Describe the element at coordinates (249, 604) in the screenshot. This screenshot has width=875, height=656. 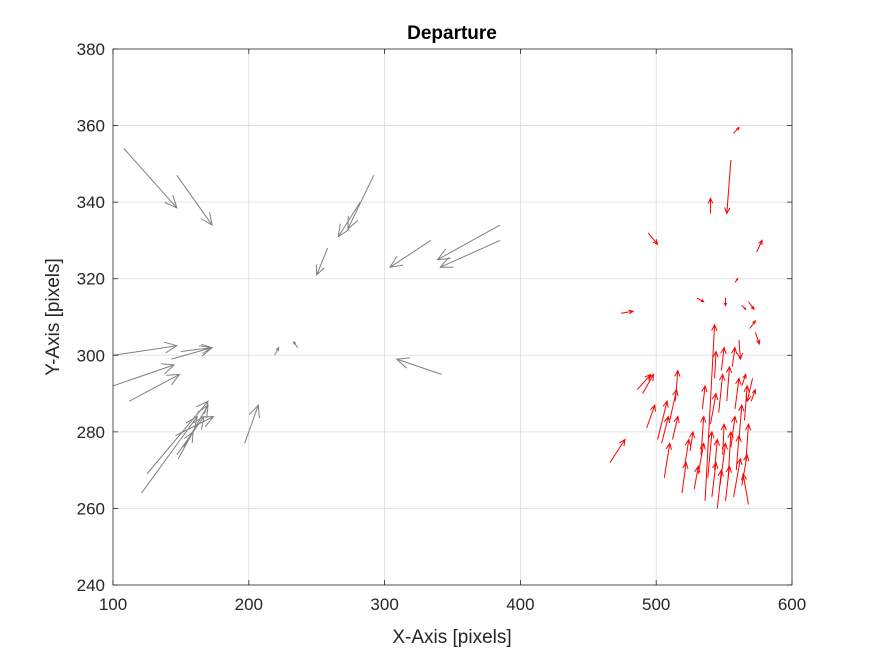
I see `x-tick-label: 200` at that location.